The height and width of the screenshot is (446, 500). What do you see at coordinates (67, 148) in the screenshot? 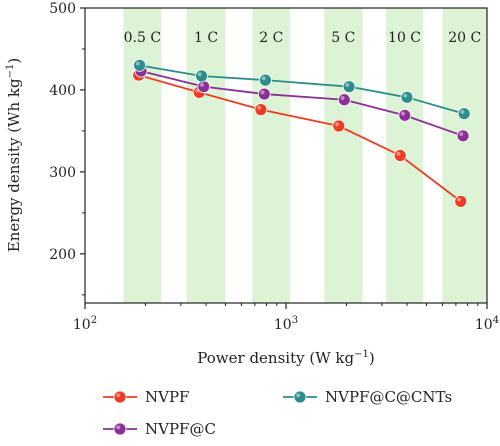
I see `y-axis: 200 300 400 500` at bounding box center [67, 148].